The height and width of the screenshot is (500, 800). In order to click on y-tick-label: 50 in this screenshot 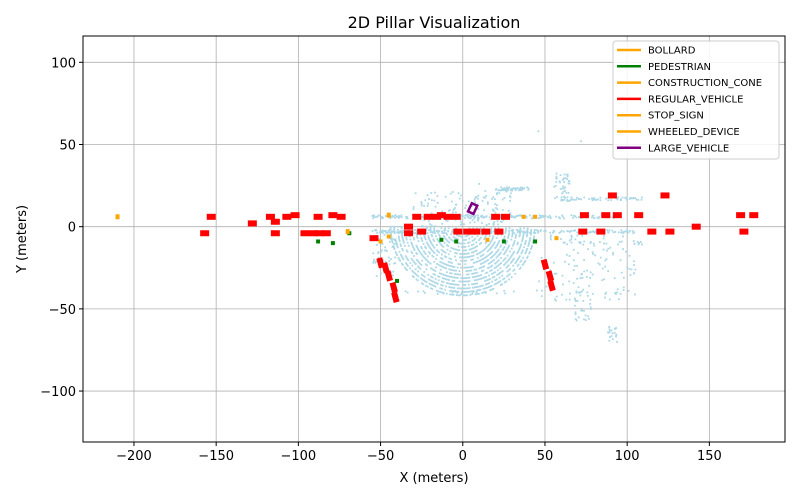, I will do `click(67, 145)`.